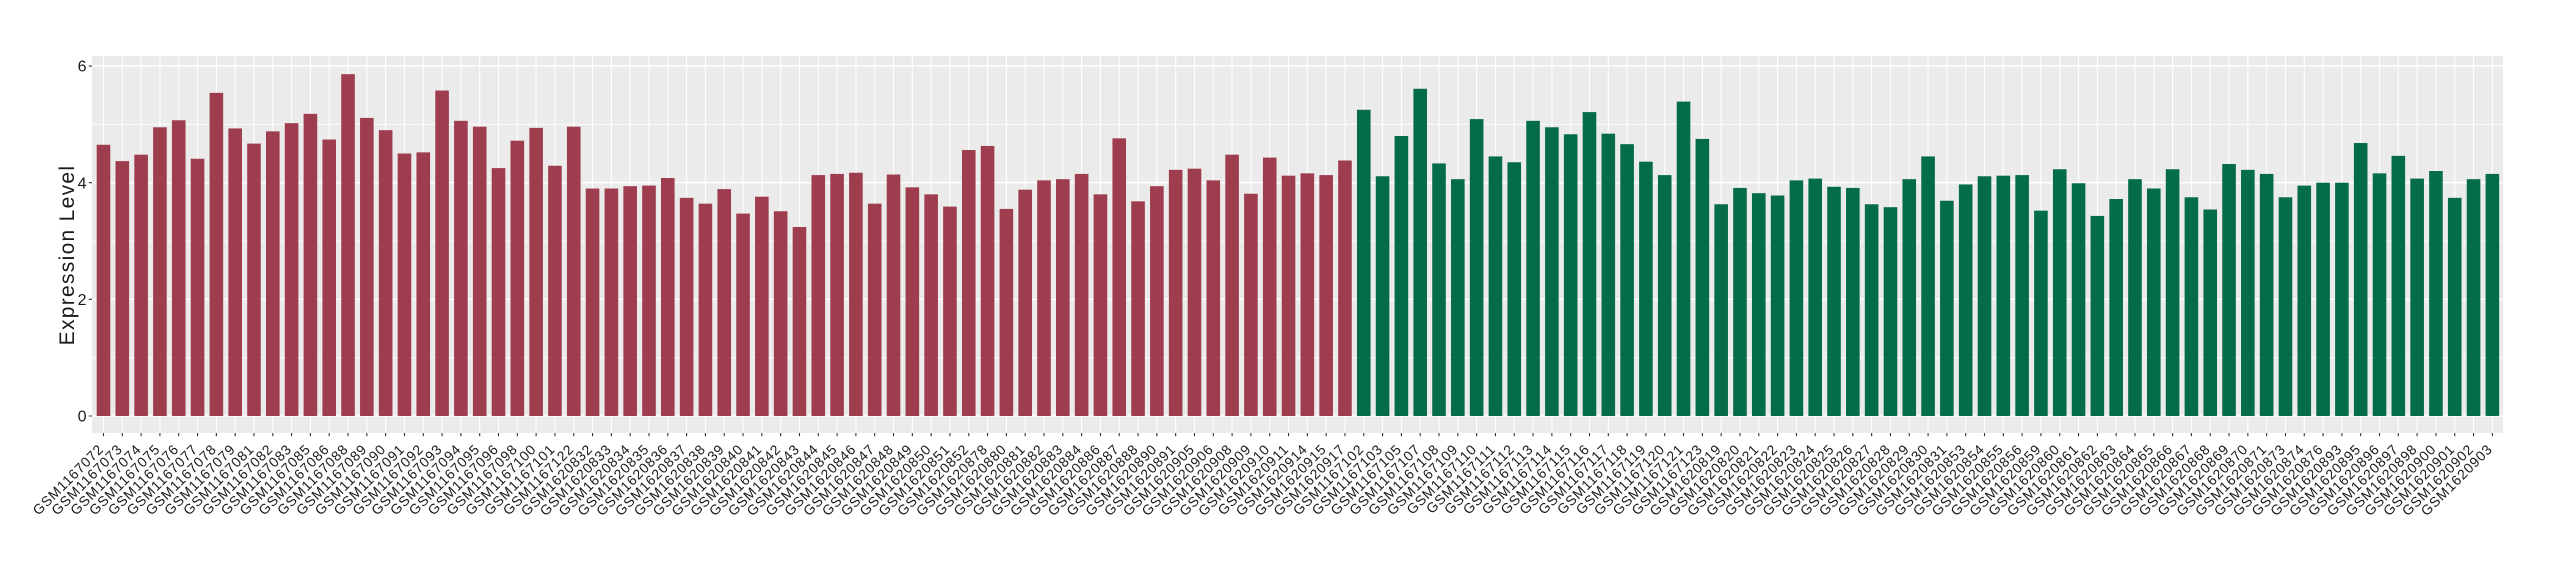 This screenshot has height=580, width=2560. What do you see at coordinates (67, 255) in the screenshot?
I see `svg-text: Expression Level` at bounding box center [67, 255].